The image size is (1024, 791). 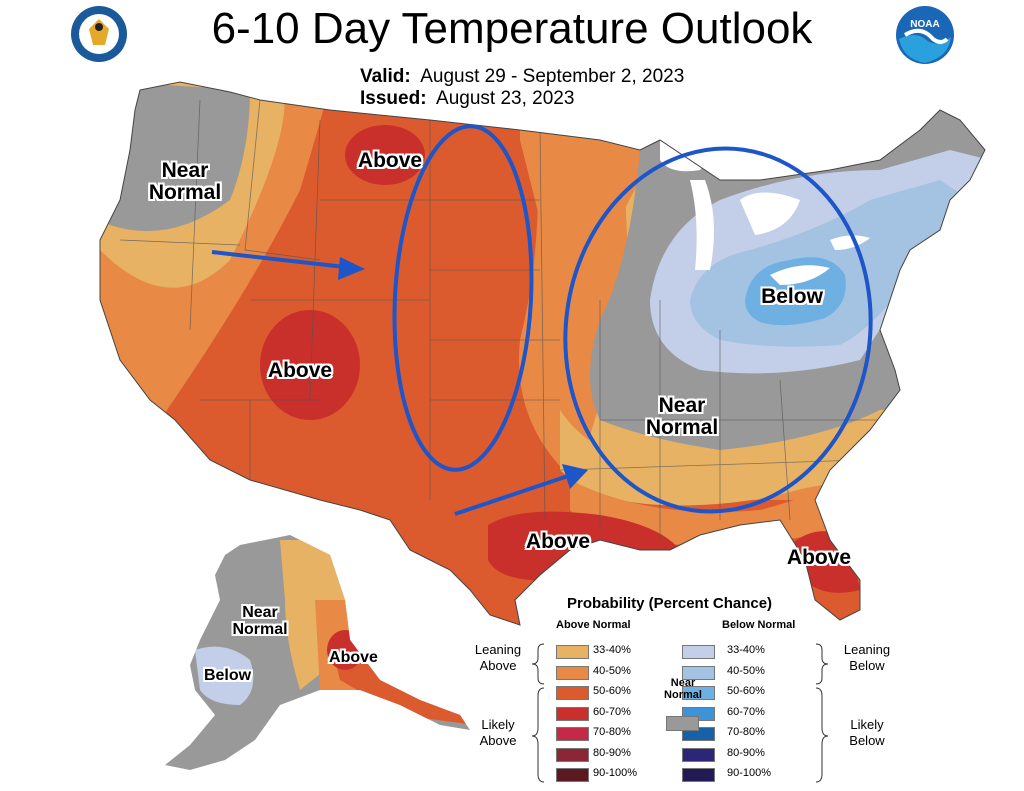 I want to click on legend-below-label-4: 70-80%, so click(x=746, y=732).